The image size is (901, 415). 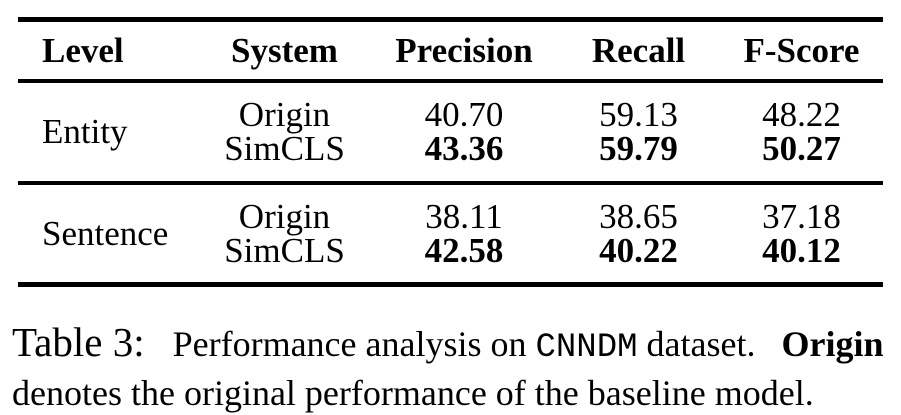 What do you see at coordinates (464, 216) in the screenshot?
I see `precision-cell: 38.11` at bounding box center [464, 216].